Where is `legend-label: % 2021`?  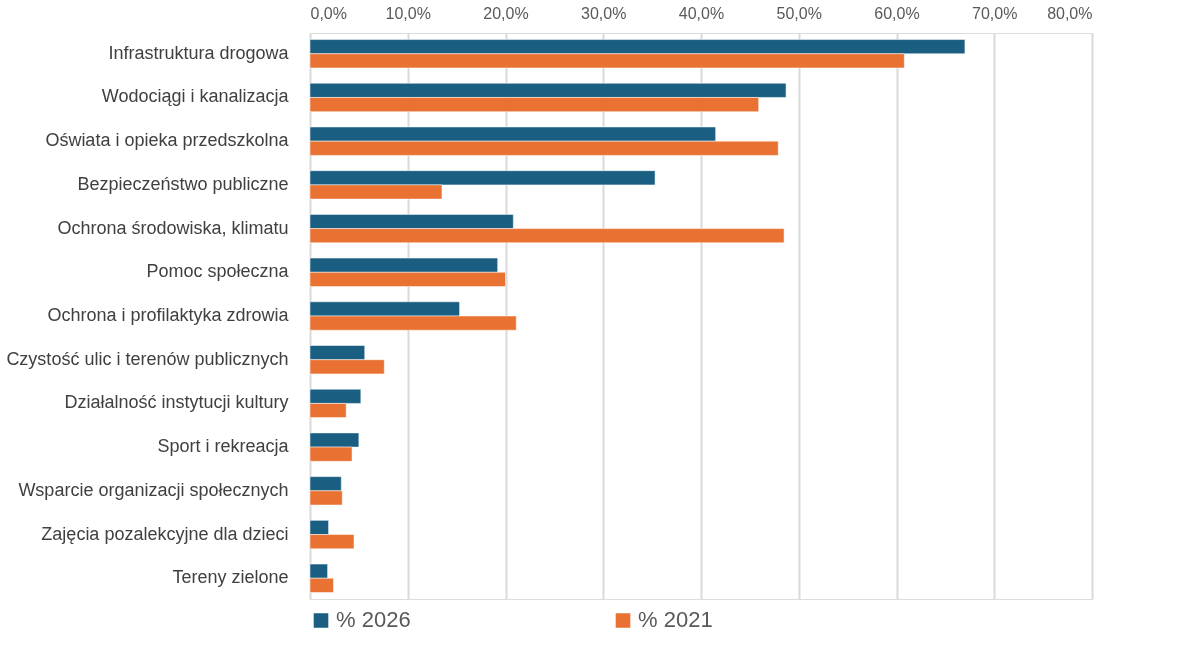 legend-label: % 2021 is located at coordinates (675, 620).